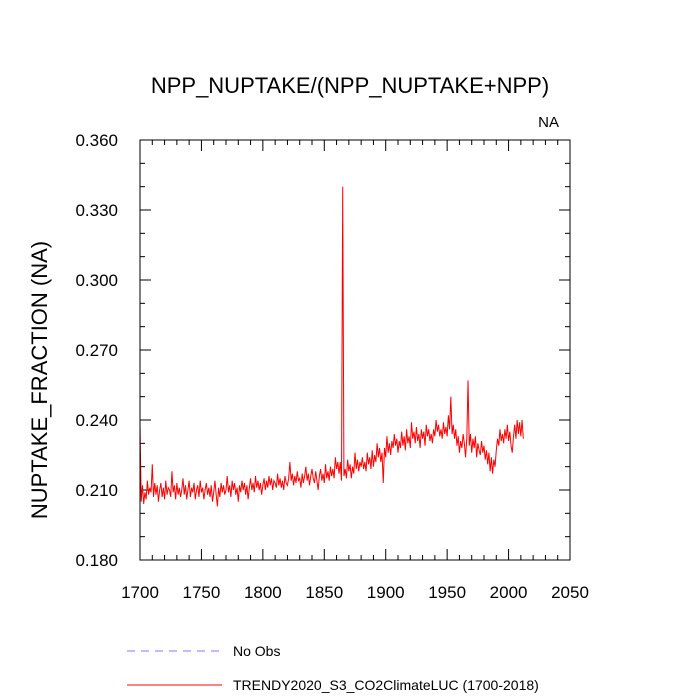 The height and width of the screenshot is (700, 700). What do you see at coordinates (263, 592) in the screenshot?
I see `x-tick-label: 1800` at bounding box center [263, 592].